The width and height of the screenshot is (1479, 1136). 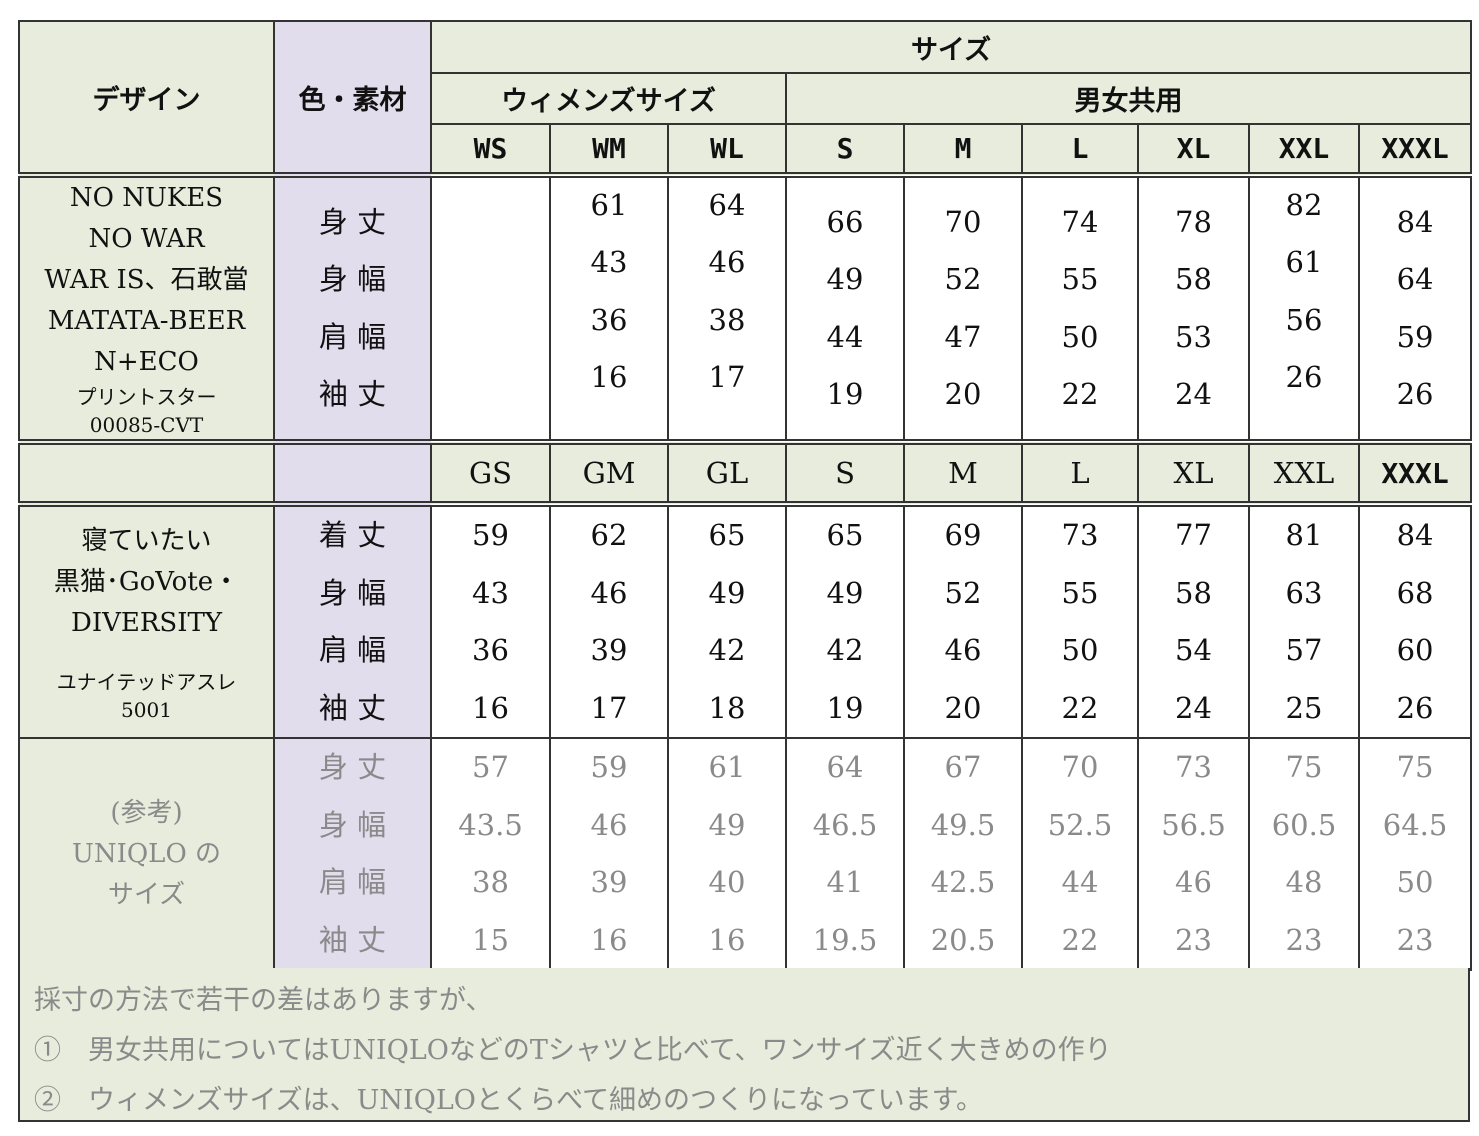 What do you see at coordinates (146, 812) in the screenshot?
I see `design-name: (参考)` at bounding box center [146, 812].